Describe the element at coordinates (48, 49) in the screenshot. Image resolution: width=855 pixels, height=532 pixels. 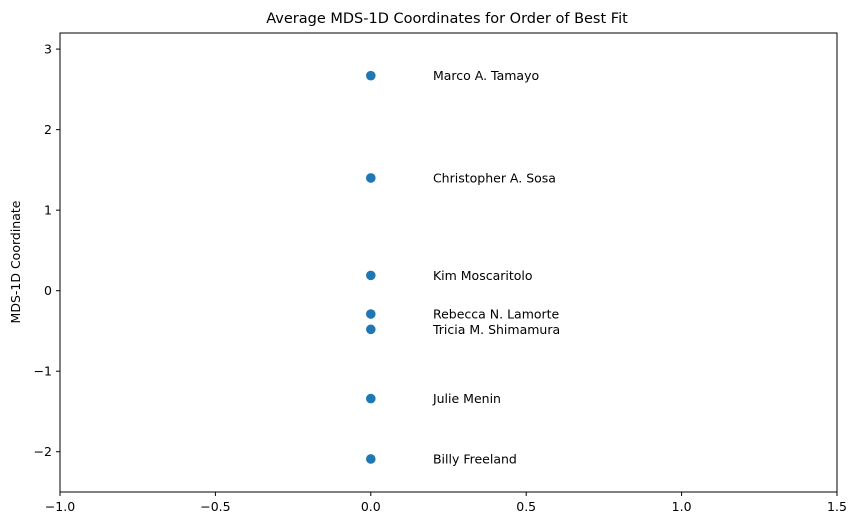
I see `y-tick-label: 3` at that location.